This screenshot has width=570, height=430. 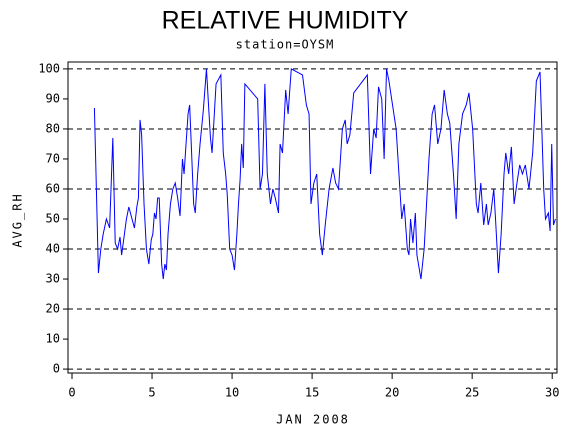 I want to click on y-tick-label: 80, so click(x=53, y=128).